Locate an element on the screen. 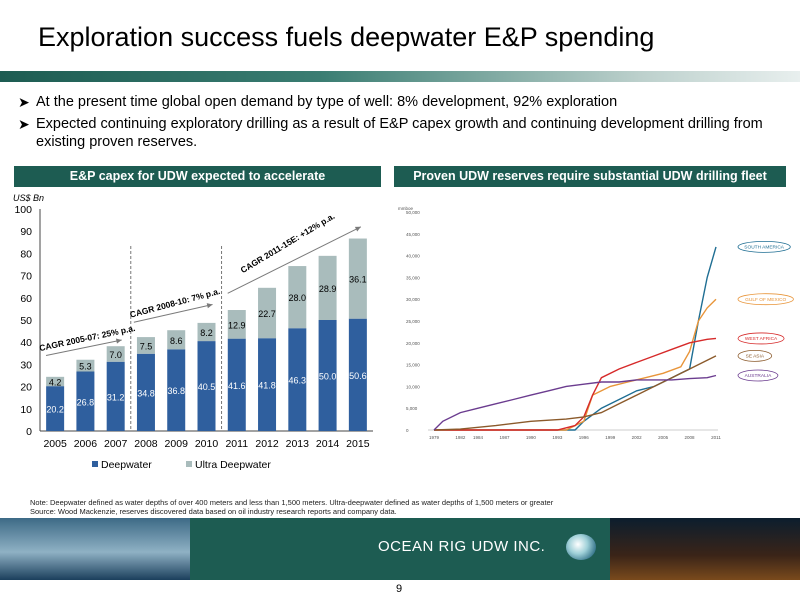 The width and height of the screenshot is (800, 600). x-tick-label: 2012 is located at coordinates (267, 444).